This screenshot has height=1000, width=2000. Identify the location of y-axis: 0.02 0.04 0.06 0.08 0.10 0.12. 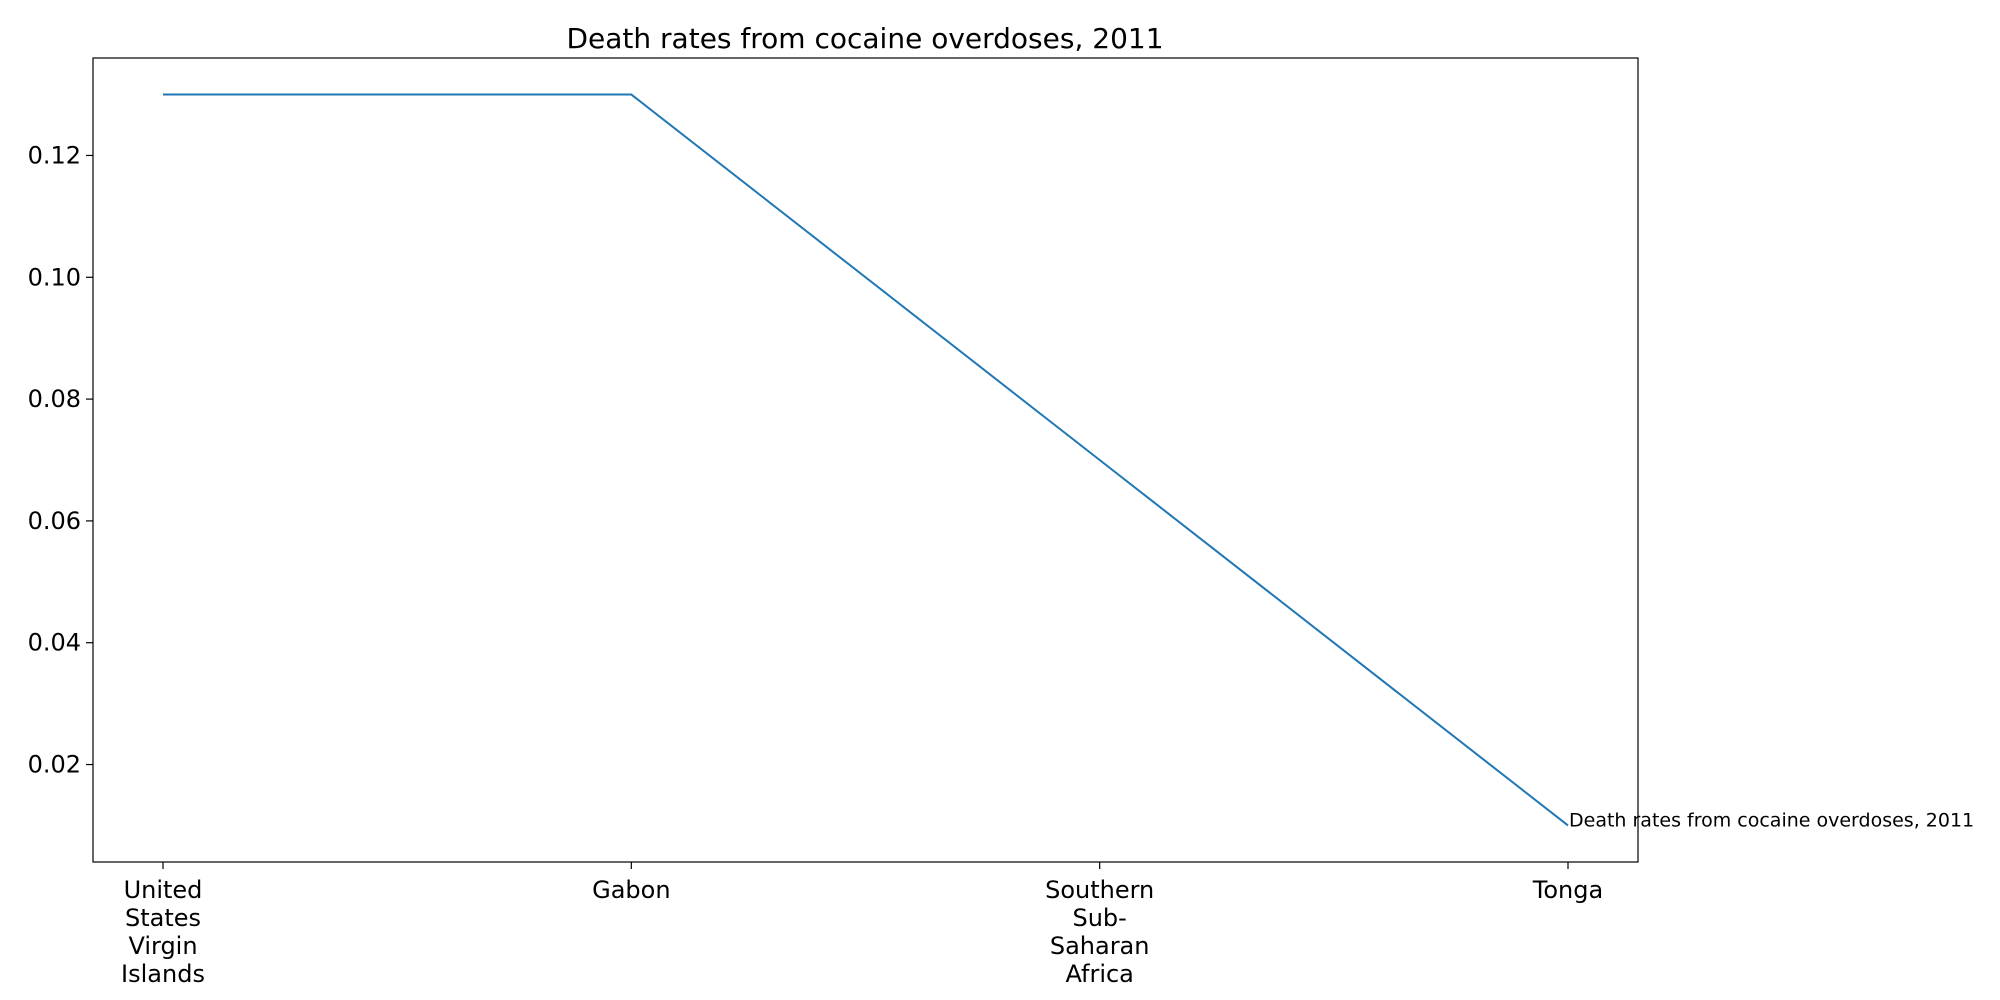
(60, 460).